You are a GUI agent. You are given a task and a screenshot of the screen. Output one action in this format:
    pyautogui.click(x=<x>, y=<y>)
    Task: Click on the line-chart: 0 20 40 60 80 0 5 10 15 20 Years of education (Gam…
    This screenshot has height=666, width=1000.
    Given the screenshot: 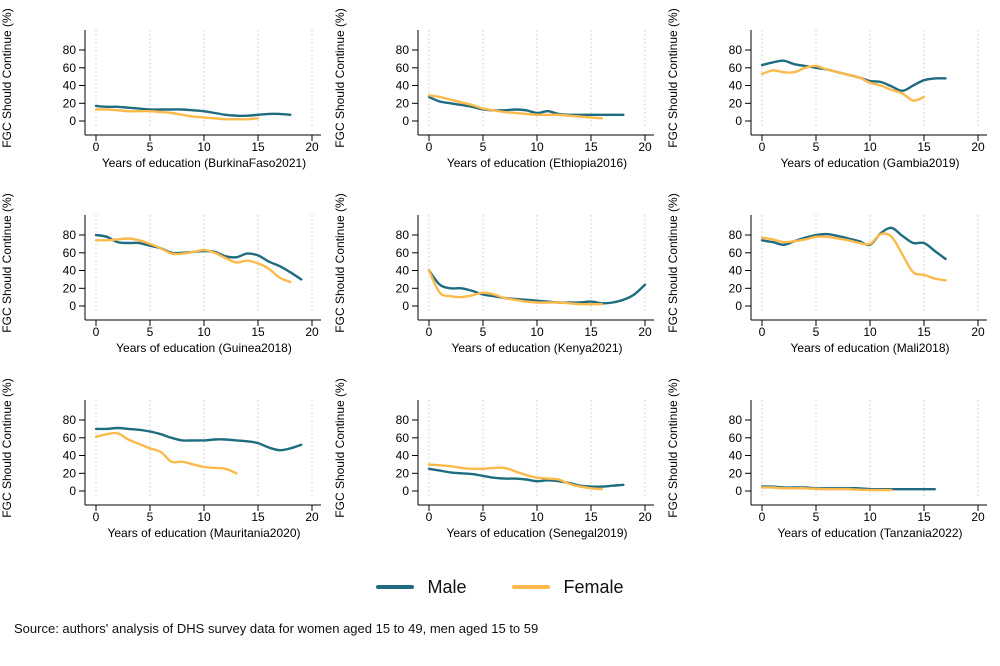 What is the action you would take?
    pyautogui.click(x=826, y=89)
    